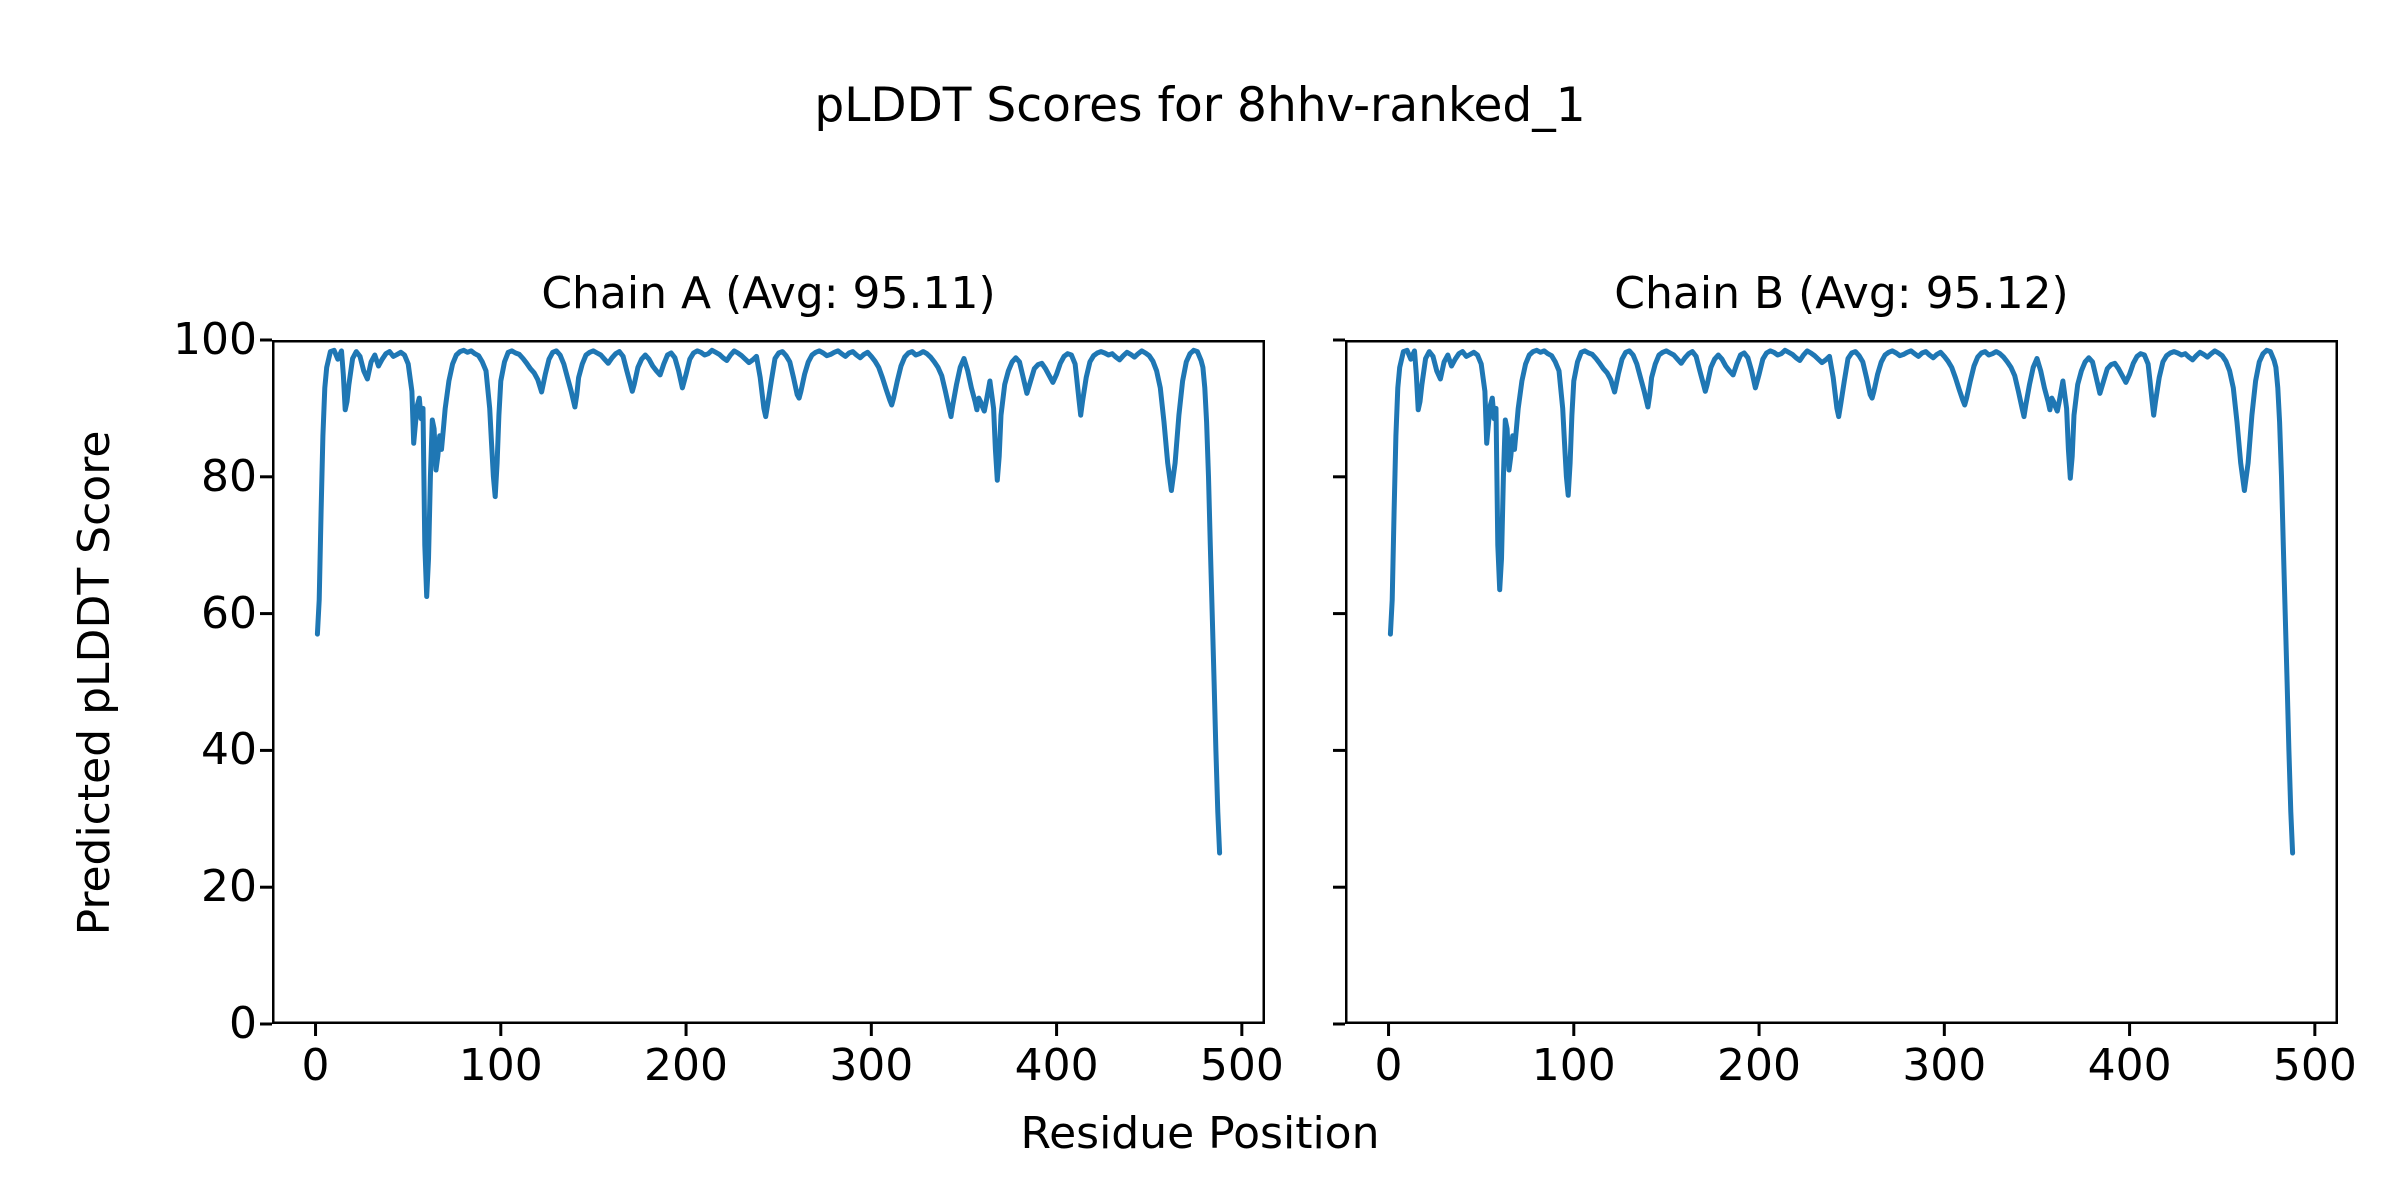 This screenshot has height=1200, width=2400. I want to click on subplot-title-chain-a: Chain A (Avg: 95.11), so click(768, 293).